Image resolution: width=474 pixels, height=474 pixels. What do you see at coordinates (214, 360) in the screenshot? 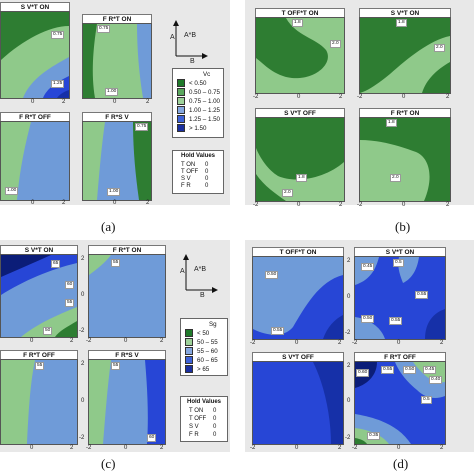
I see `legend-c-value-4: 65` at bounding box center [214, 360].